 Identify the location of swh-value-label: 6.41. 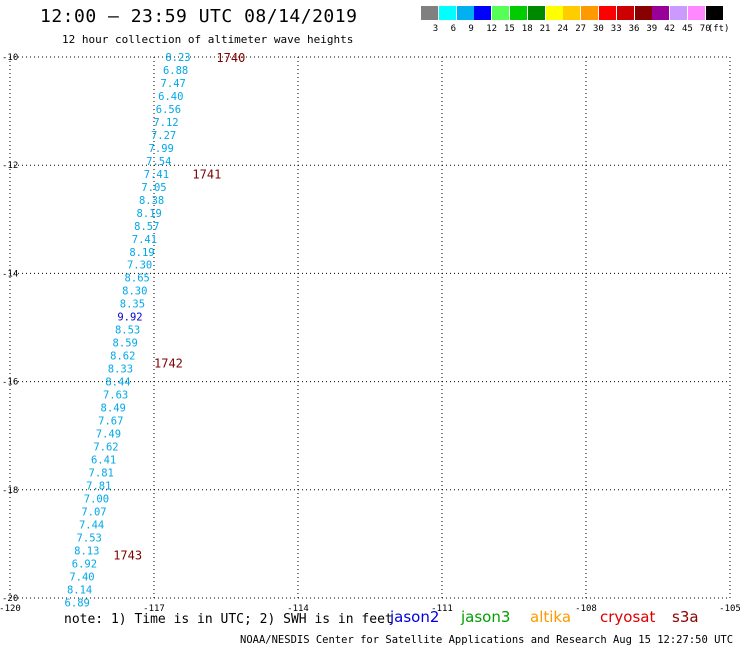
(103, 461).